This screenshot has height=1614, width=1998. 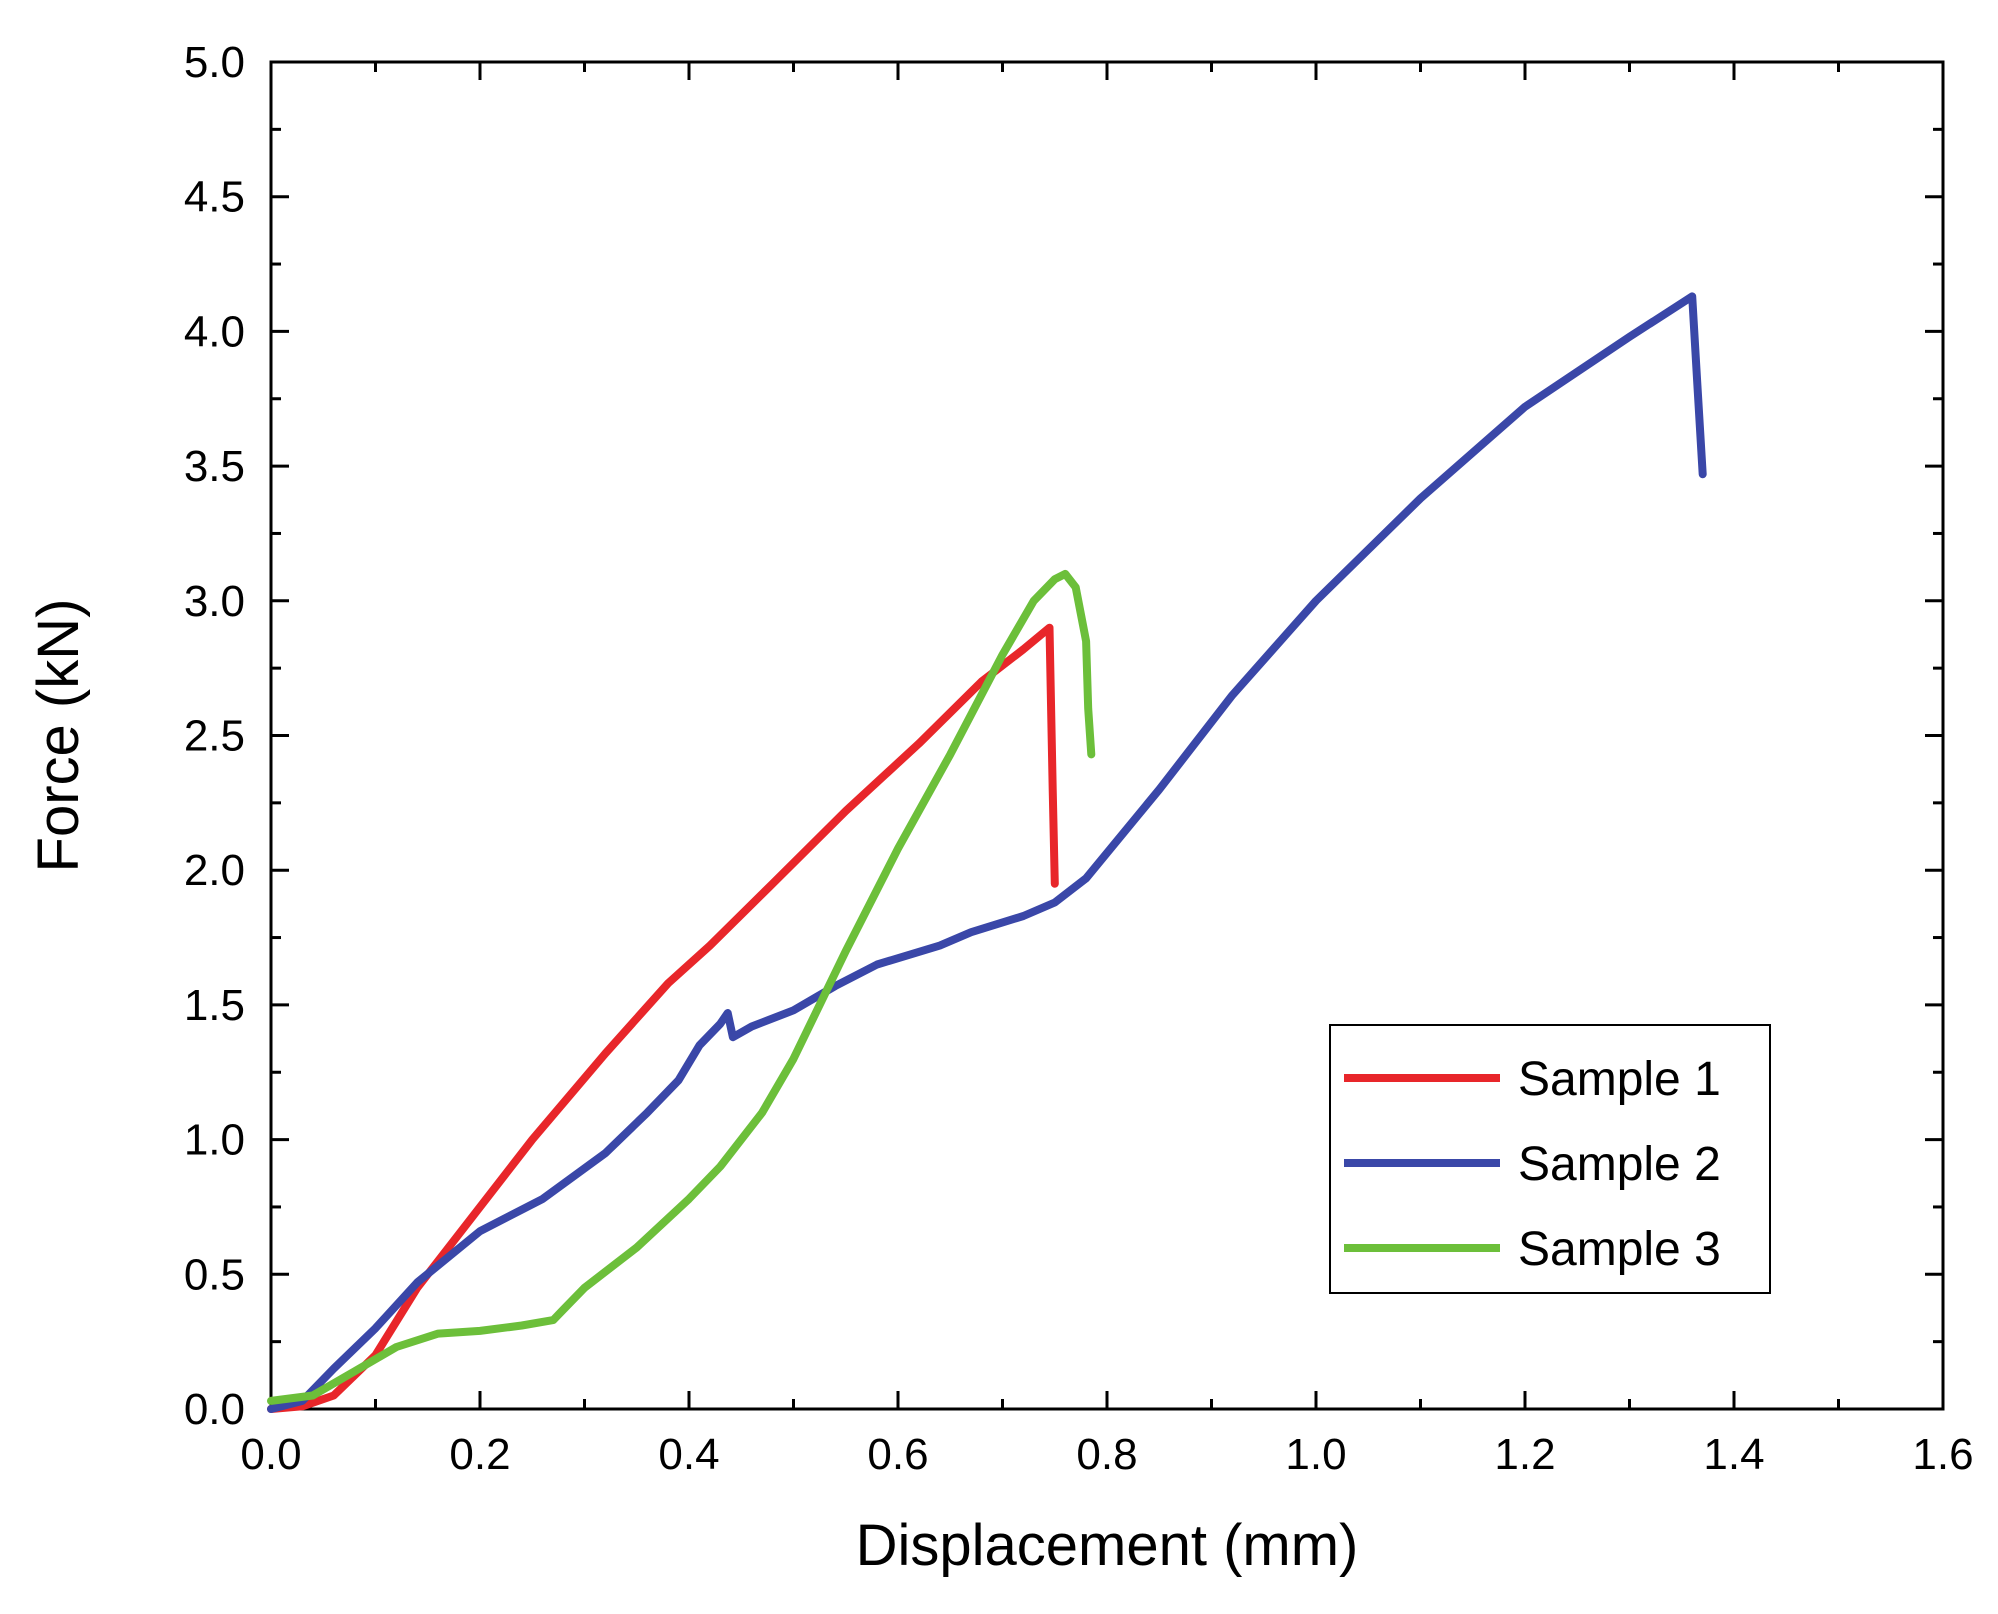 I want to click on legend-label-3: Sample 3, so click(x=1619, y=1249).